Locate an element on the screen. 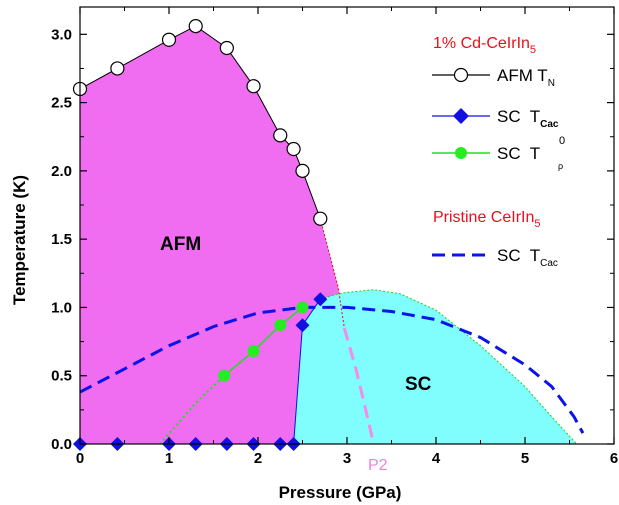 The width and height of the screenshot is (619, 505). x-tick-label: 5 is located at coordinates (525, 458).